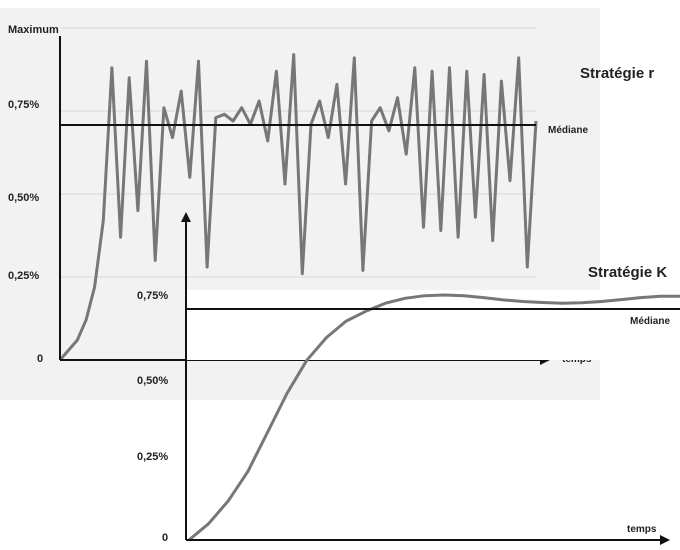 The width and height of the screenshot is (680, 550). What do you see at coordinates (33, 30) in the screenshot?
I see `chart-r-ytick-maximum: Maximum` at bounding box center [33, 30].